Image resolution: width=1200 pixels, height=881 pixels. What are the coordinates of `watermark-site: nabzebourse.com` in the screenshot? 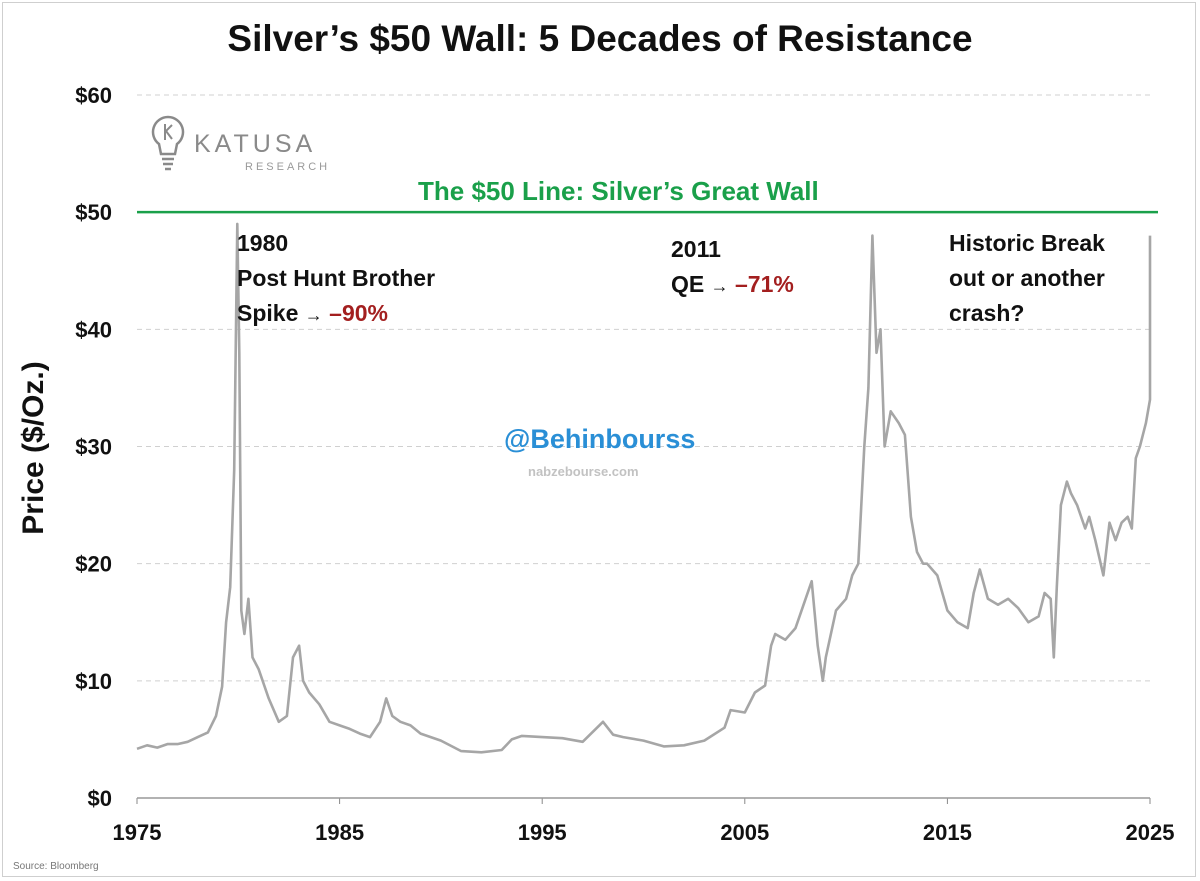 It's located at (583, 471).